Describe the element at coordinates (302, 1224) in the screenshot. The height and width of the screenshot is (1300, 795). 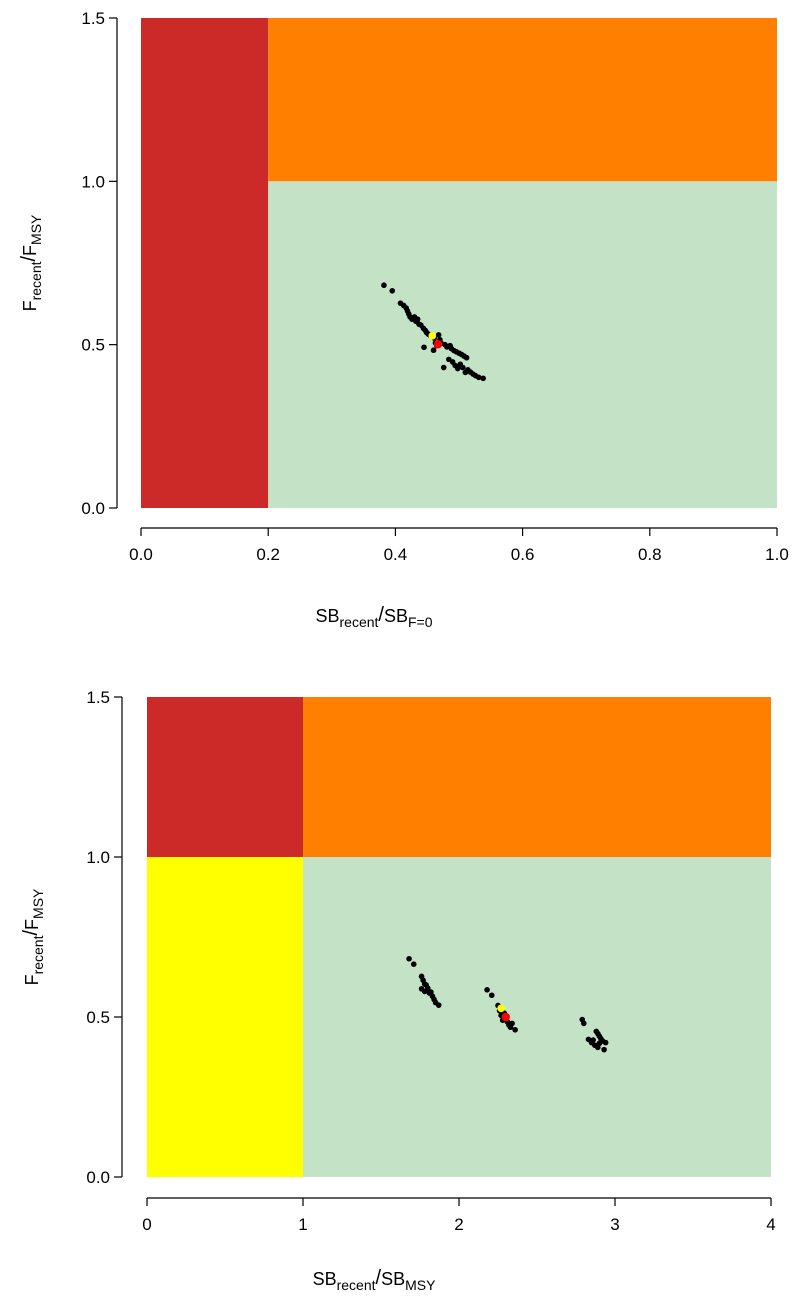
I see `x-tick-label: 1` at that location.